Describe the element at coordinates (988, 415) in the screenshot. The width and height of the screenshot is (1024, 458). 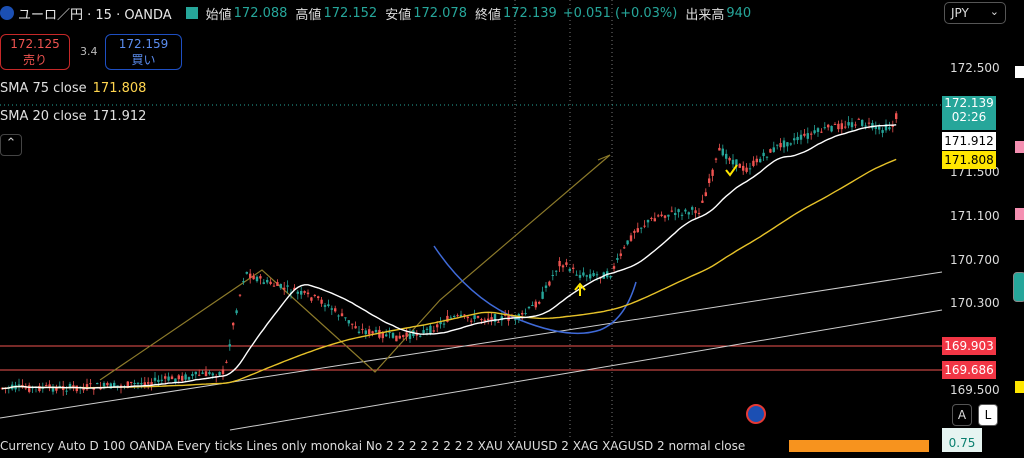
I see `log-scale-button: L` at that location.